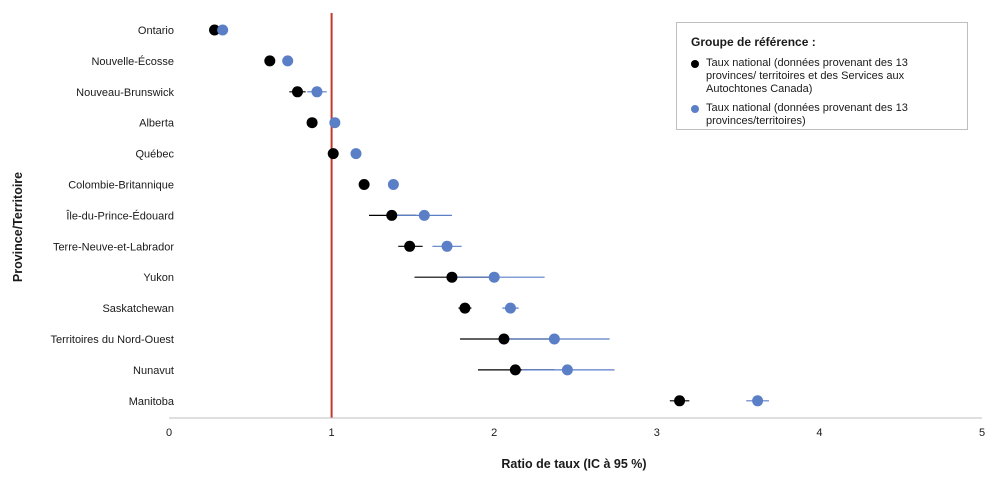 This screenshot has height=480, width=1000. What do you see at coordinates (154, 155) in the screenshot?
I see `category-label: Québec` at bounding box center [154, 155].